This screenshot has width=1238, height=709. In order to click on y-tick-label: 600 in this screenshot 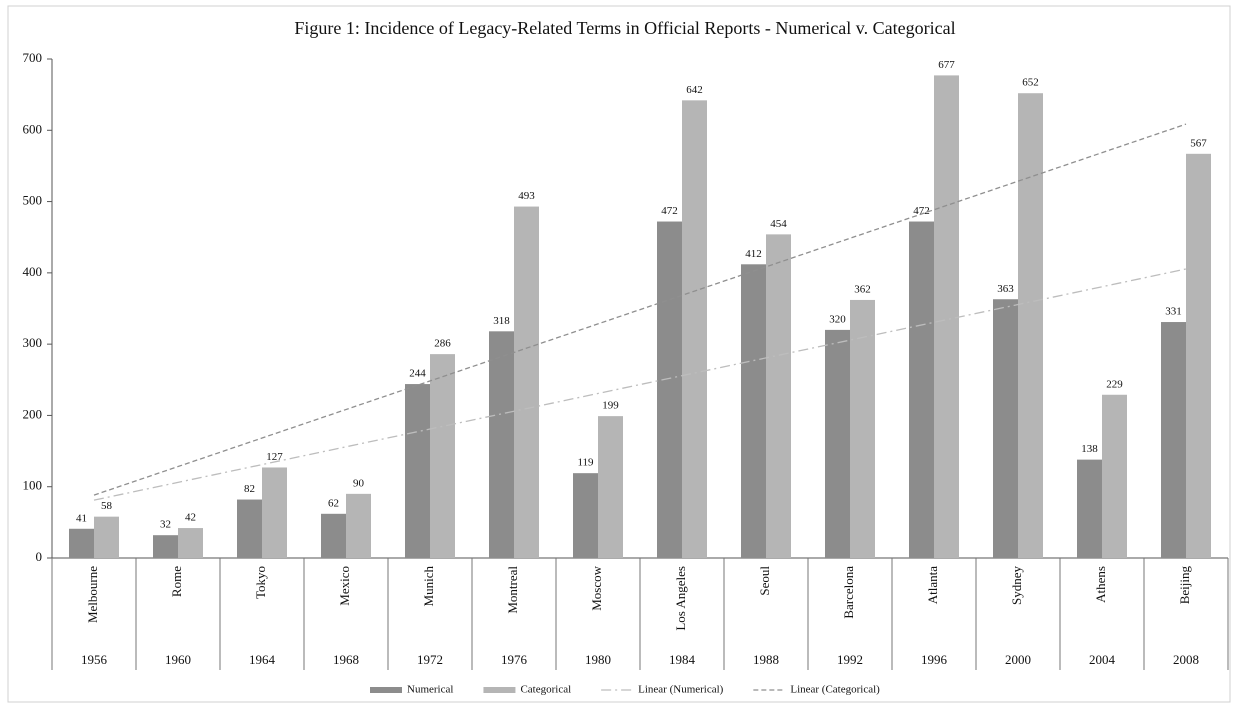, I will do `click(33, 128)`.